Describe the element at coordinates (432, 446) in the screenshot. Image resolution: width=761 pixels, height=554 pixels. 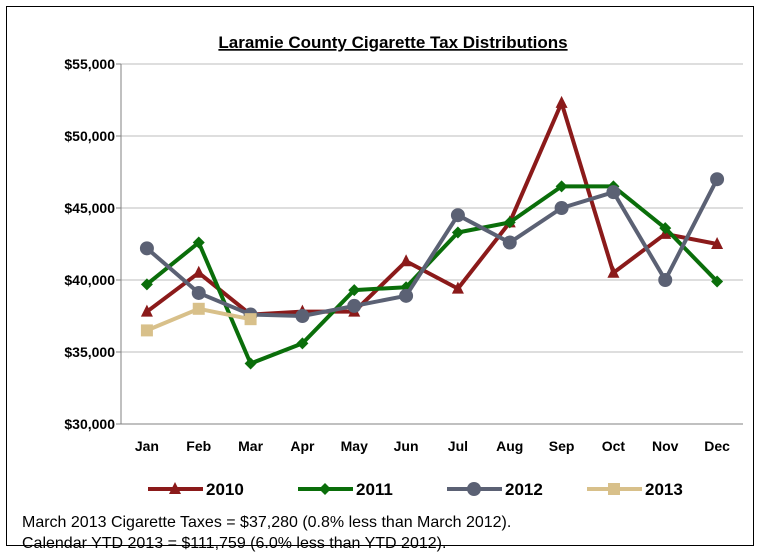
I see `x-tick-labels: Jan Feb Mar Apr May Jun Jul Aug Sep Oct Nov Dec` at that location.